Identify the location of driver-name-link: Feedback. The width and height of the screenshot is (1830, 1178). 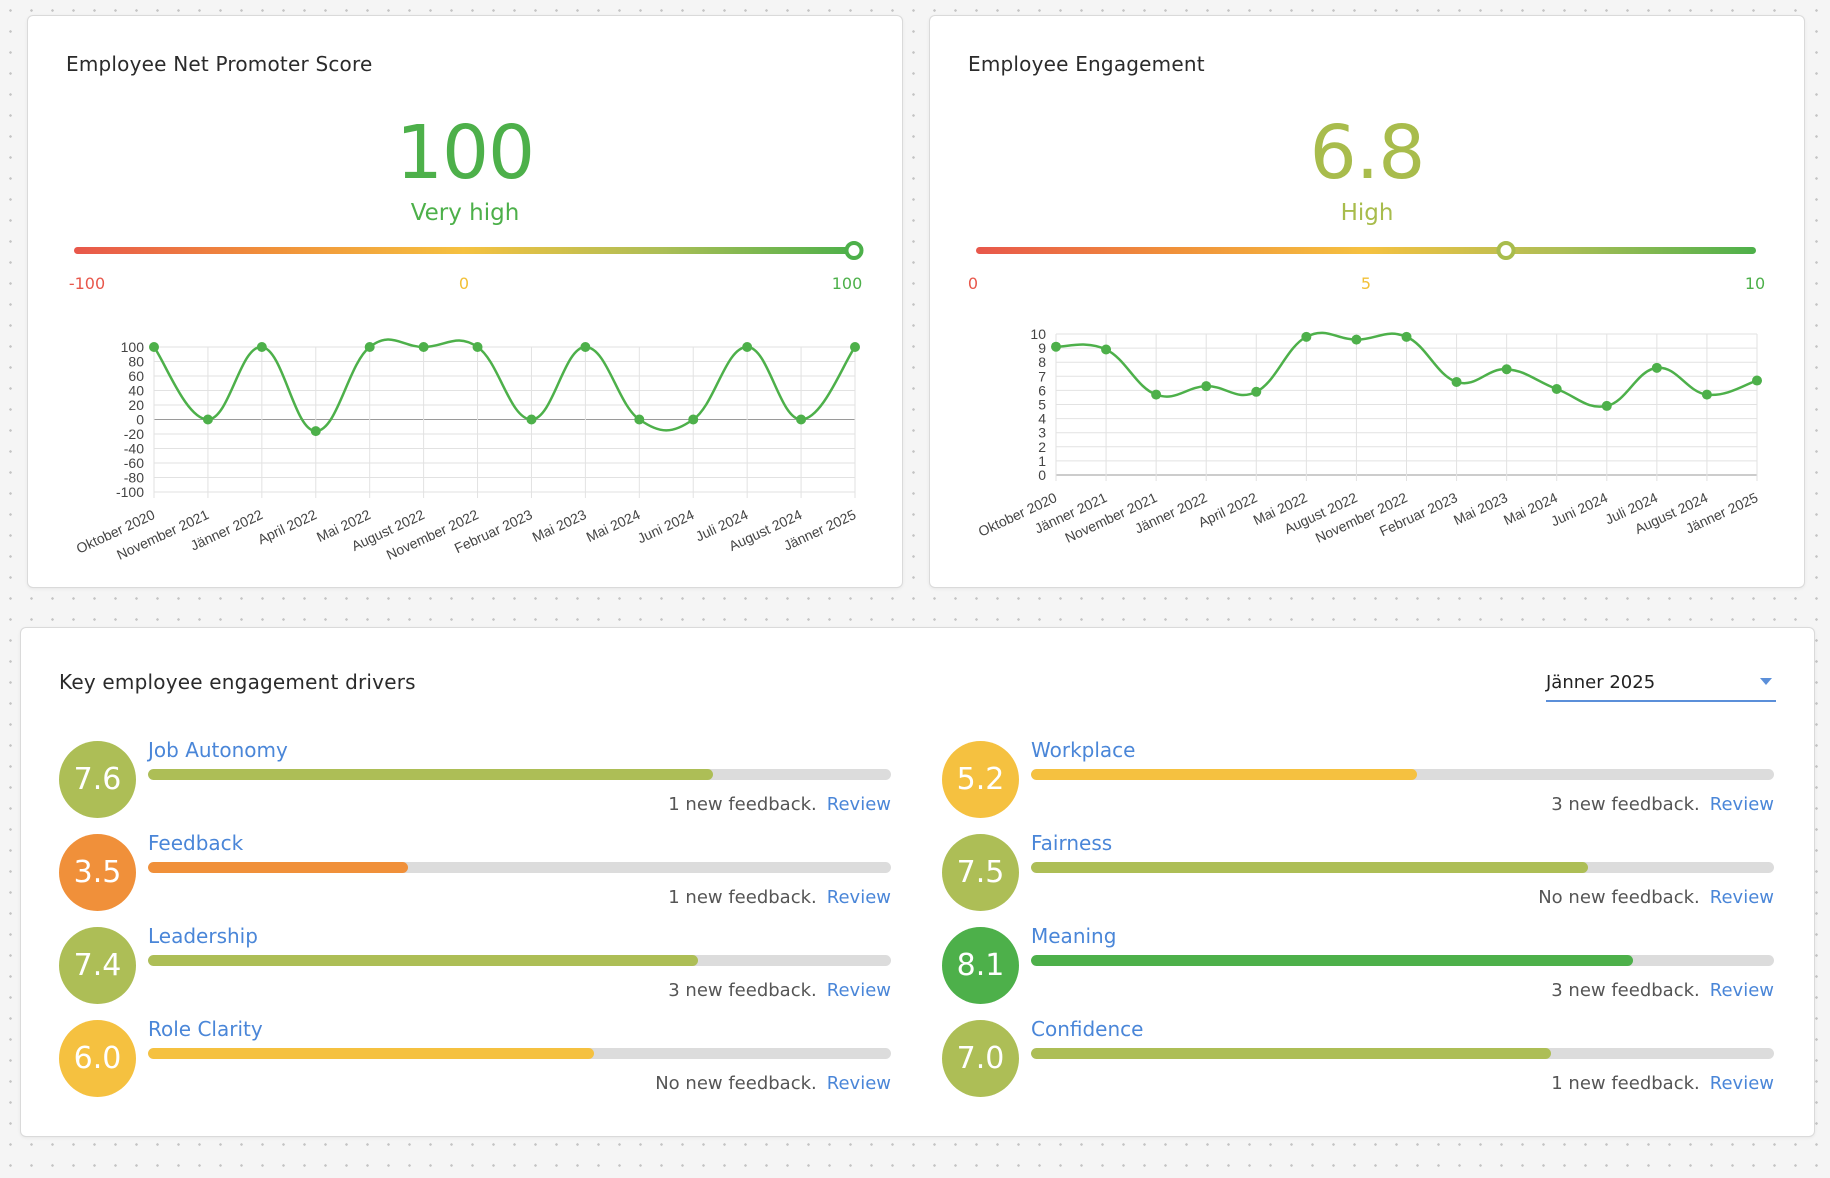
(196, 843).